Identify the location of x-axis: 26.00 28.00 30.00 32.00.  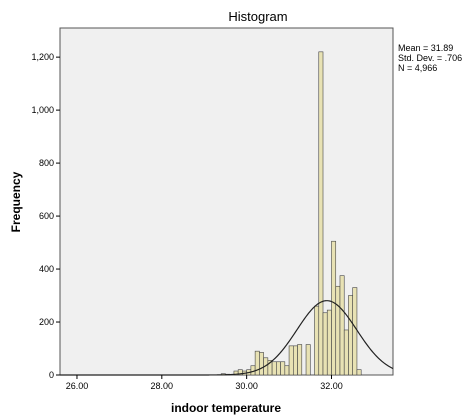
(204, 383).